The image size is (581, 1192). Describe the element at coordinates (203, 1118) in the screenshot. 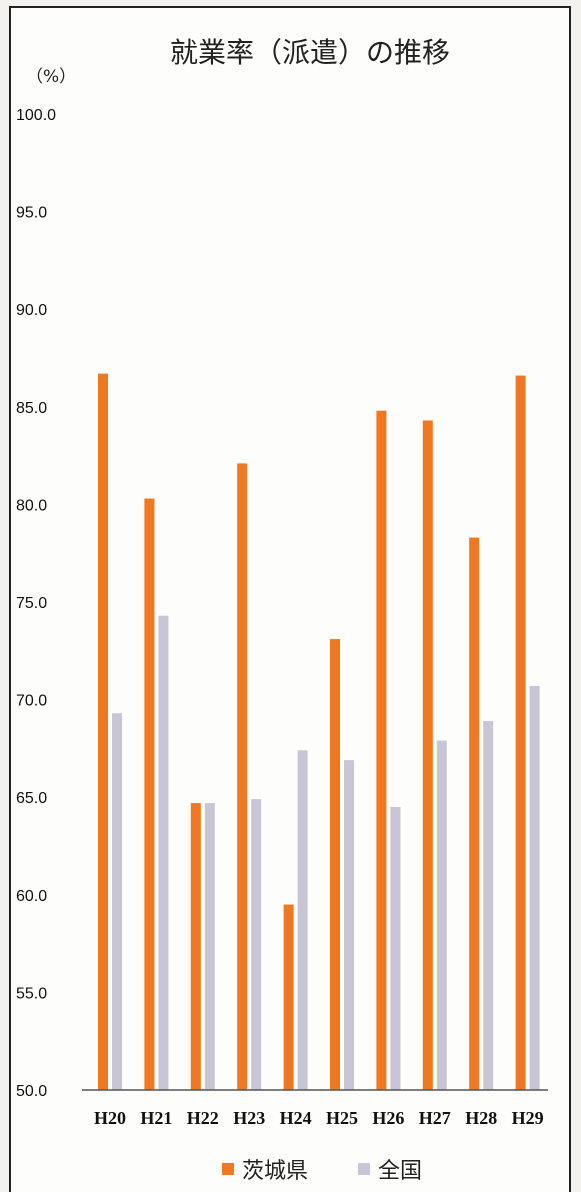

I see `x-tick-label: H22` at that location.